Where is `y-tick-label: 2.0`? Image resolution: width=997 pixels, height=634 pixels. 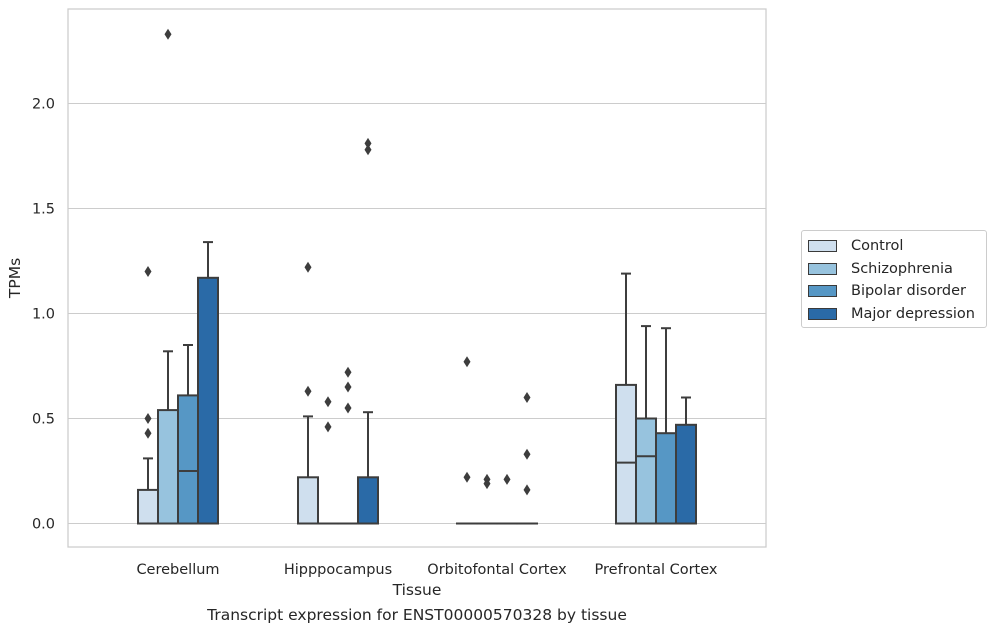 y-tick-label: 2.0 is located at coordinates (43, 105).